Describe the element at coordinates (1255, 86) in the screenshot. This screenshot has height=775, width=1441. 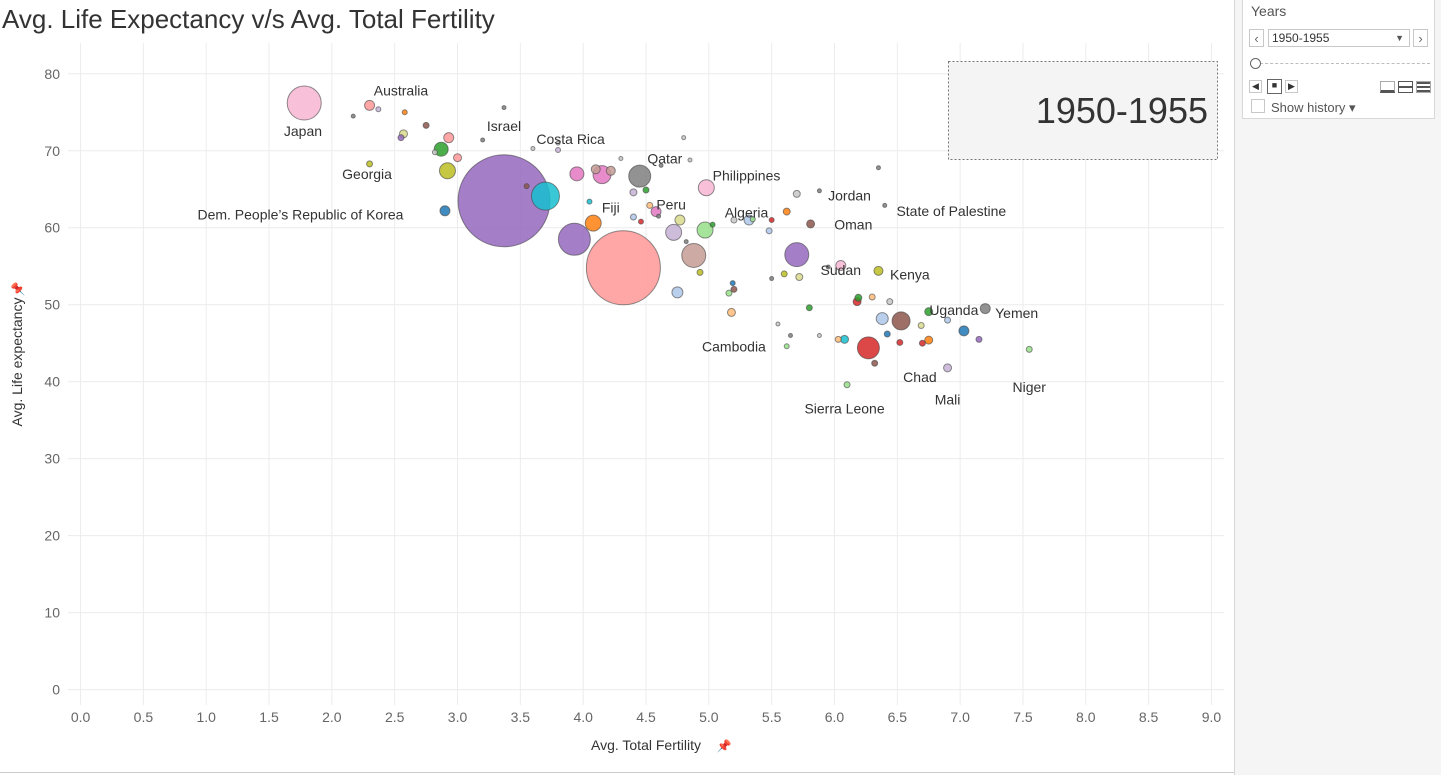
I see `play-backward-button: ◀` at that location.